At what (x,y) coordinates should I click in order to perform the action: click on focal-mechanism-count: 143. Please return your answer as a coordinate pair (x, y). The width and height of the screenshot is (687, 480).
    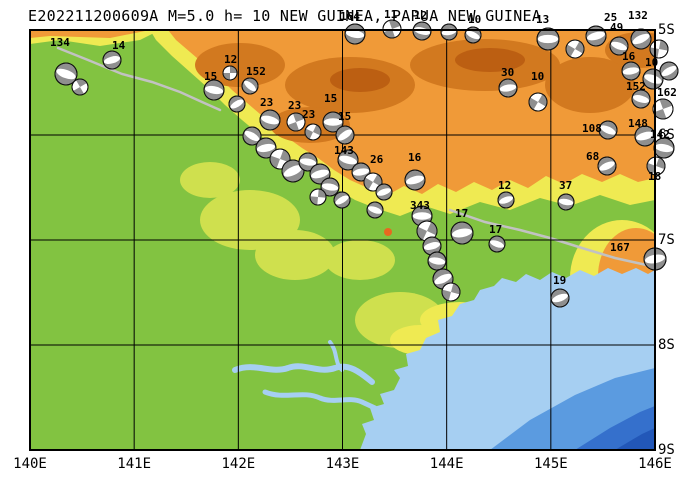
    Looking at the image, I should click on (344, 150).